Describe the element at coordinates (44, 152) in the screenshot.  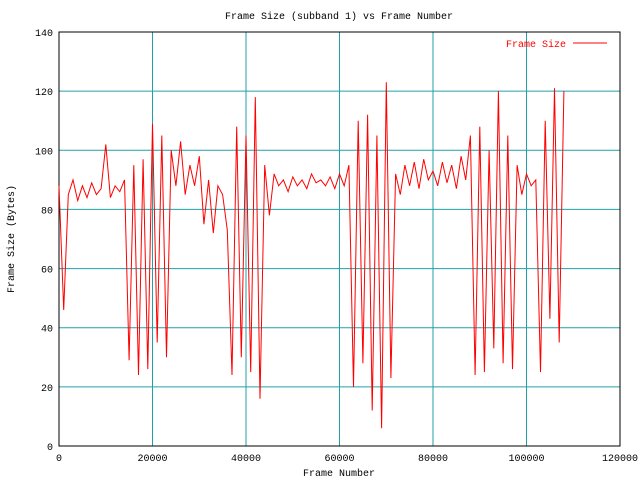
I see `y-tick-label: 100` at that location.